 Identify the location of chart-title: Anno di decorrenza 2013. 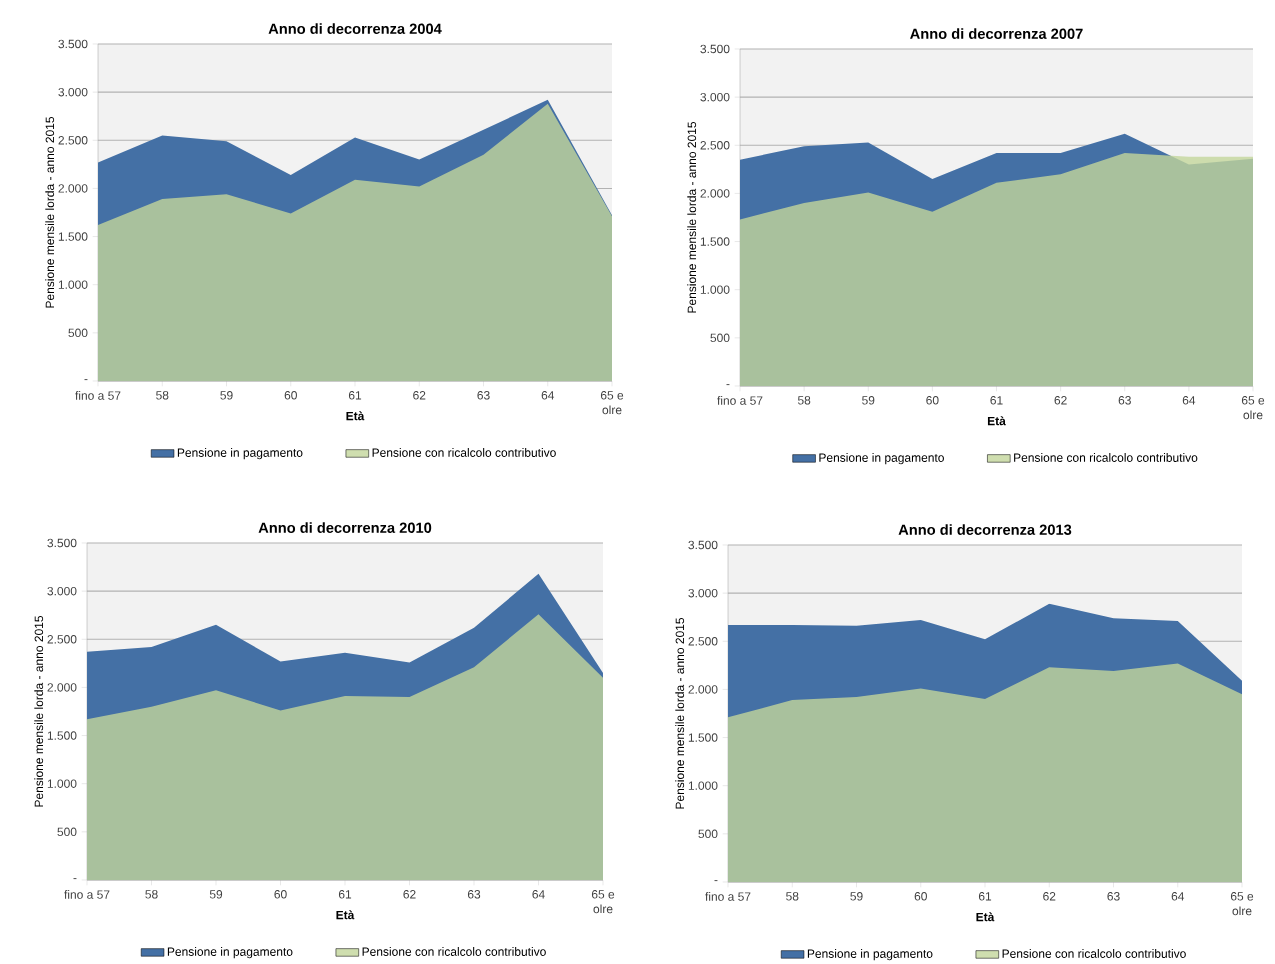
(985, 529).